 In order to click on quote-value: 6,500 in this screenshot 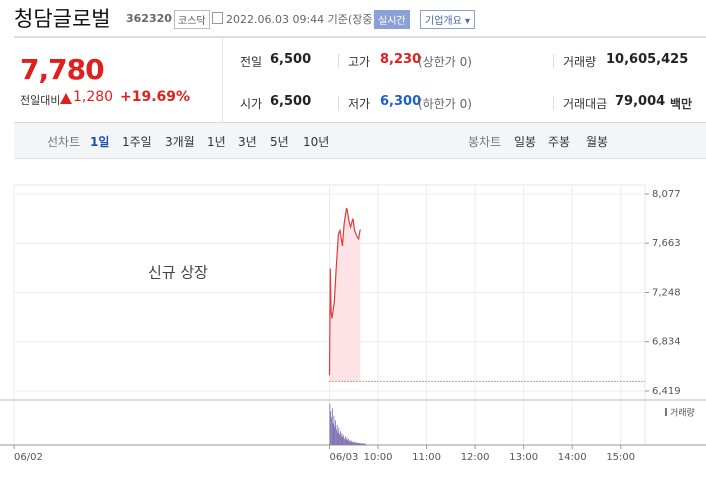, I will do `click(291, 59)`.